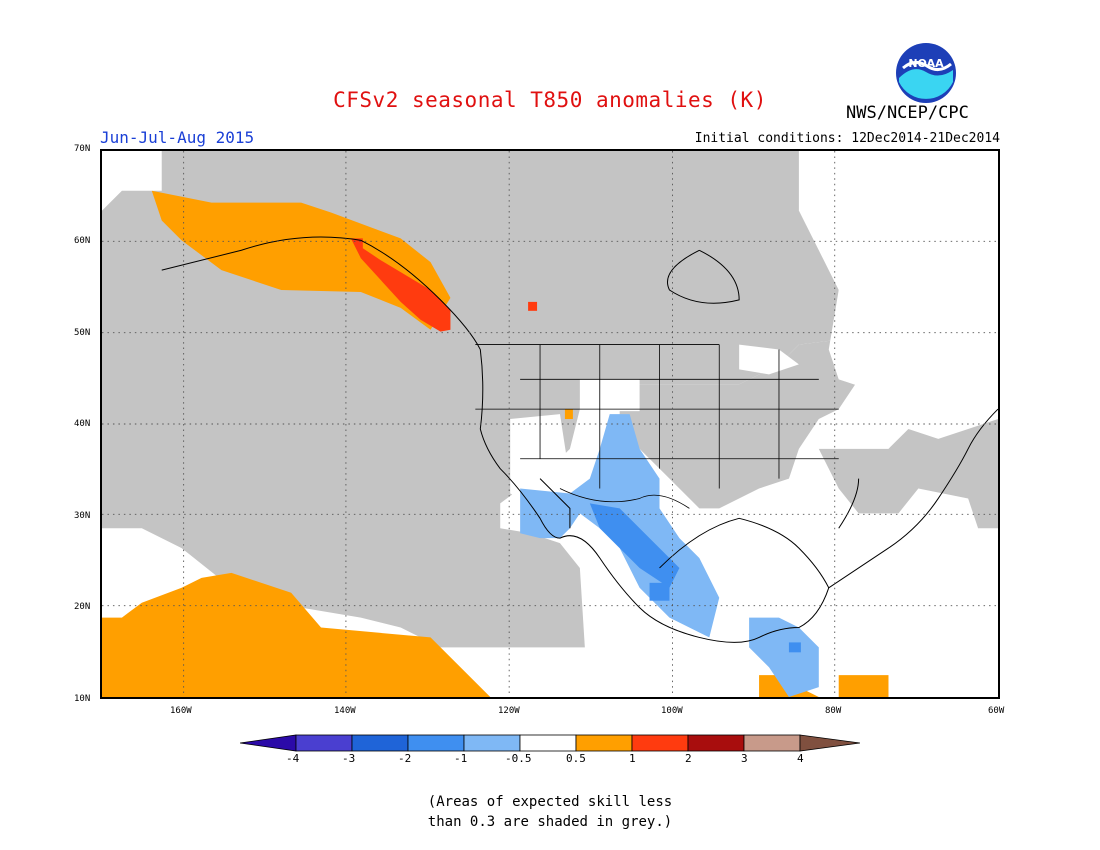  What do you see at coordinates (349, 758) in the screenshot?
I see `colorbar-label: -3` at bounding box center [349, 758].